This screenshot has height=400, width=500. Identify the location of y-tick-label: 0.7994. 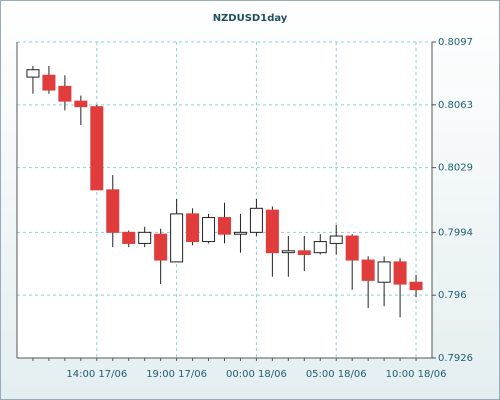
(455, 232).